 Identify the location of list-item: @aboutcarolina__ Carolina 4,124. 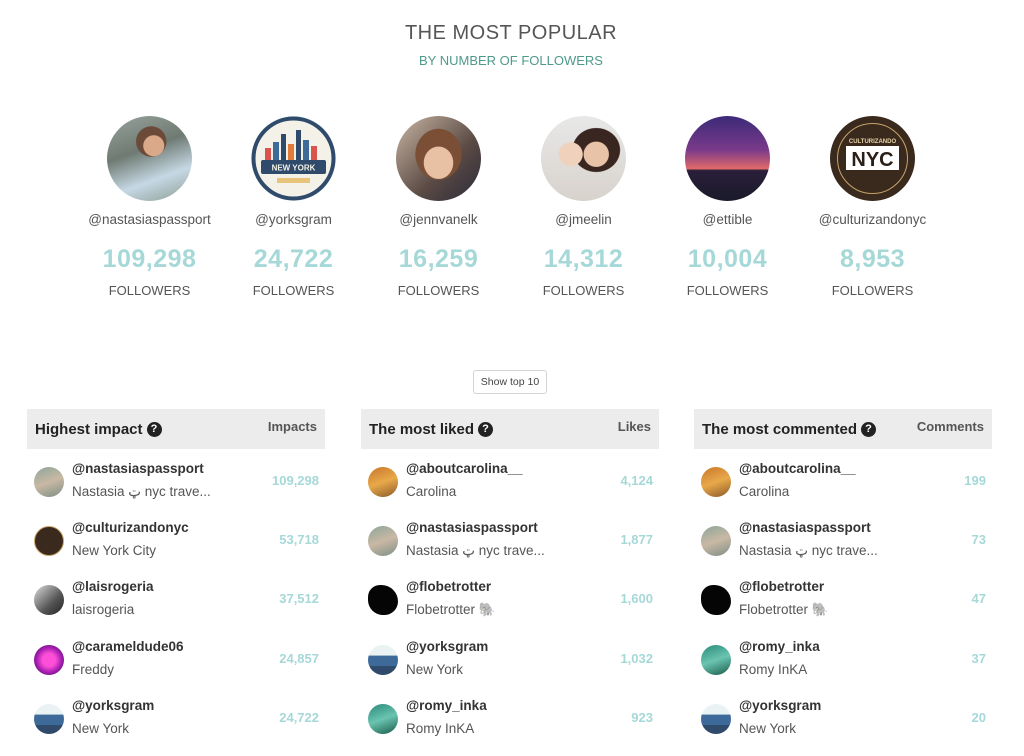
(510, 489).